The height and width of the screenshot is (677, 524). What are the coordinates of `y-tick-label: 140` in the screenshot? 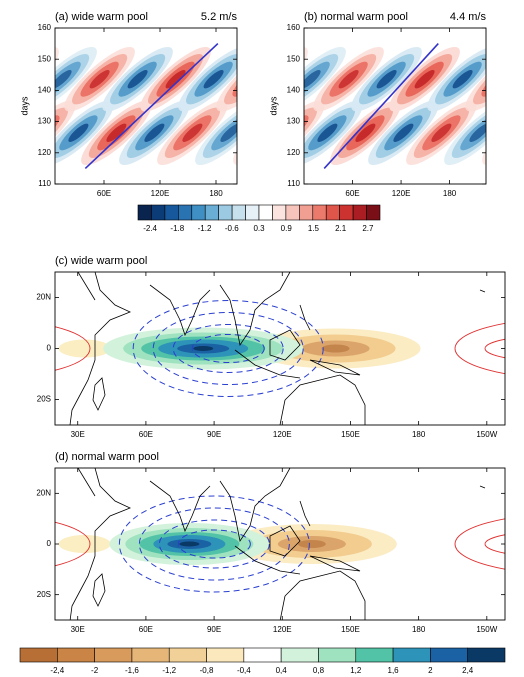 It's located at (45, 90).